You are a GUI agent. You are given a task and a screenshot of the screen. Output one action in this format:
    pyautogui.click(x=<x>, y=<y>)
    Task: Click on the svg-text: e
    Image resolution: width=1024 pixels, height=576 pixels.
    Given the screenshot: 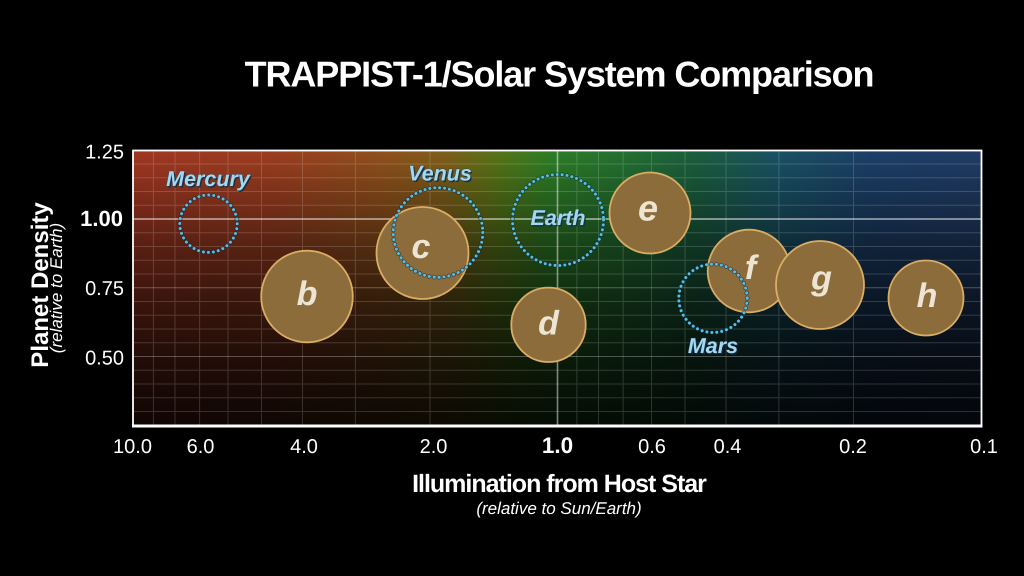 What is the action you would take?
    pyautogui.click(x=648, y=208)
    